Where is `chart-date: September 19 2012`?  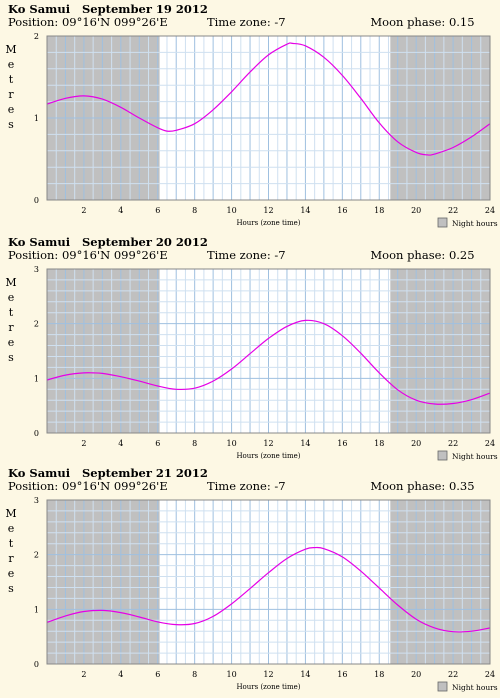 chart-date: September 19 2012 is located at coordinates (145, 9).